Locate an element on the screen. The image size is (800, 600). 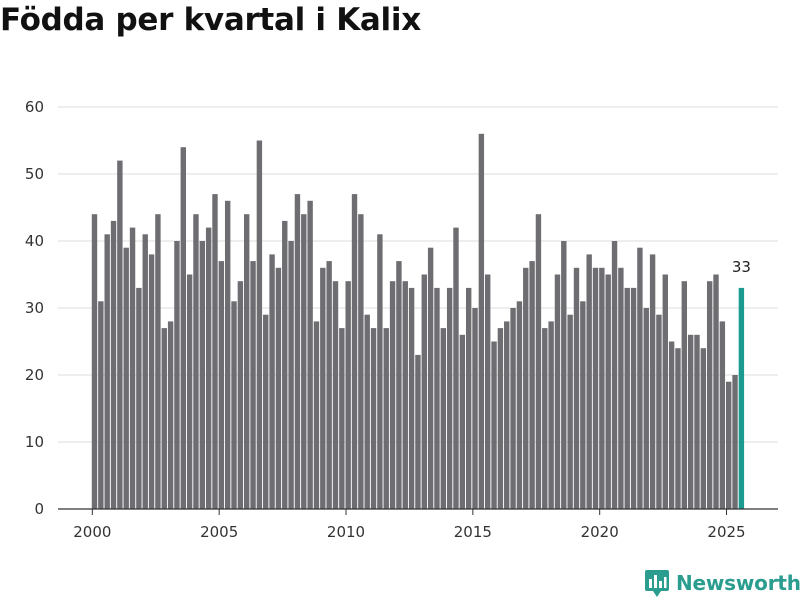
bar-2005-q4 is located at coordinates (240, 395).